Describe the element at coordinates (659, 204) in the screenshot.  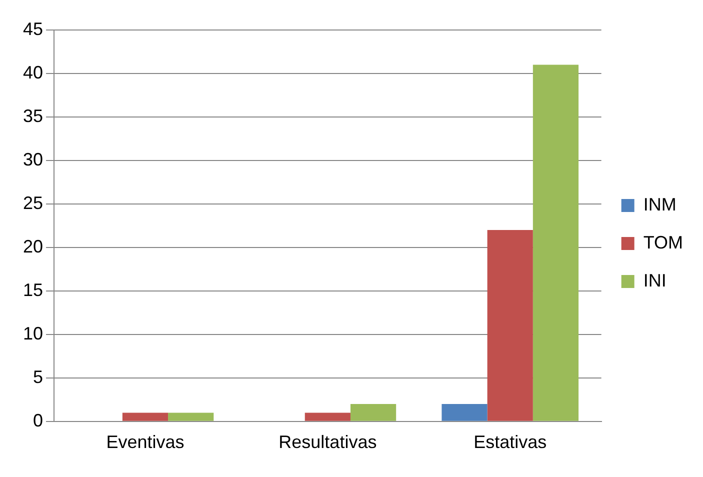
I see `legend-label: INM` at that location.